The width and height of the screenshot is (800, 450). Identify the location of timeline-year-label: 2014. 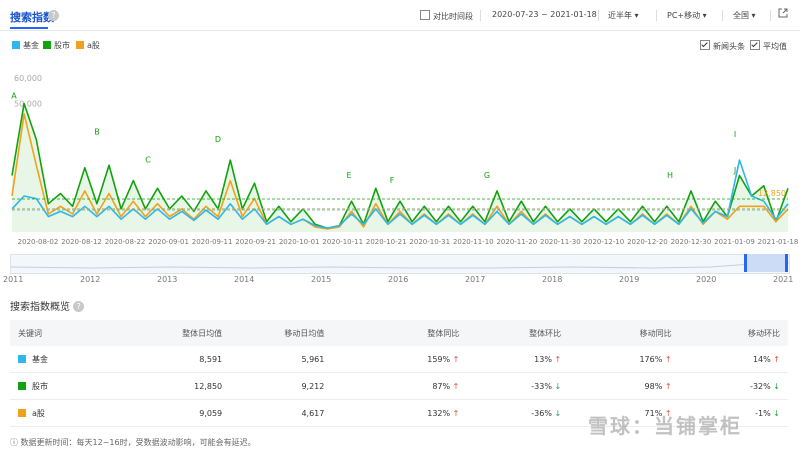
(244, 279).